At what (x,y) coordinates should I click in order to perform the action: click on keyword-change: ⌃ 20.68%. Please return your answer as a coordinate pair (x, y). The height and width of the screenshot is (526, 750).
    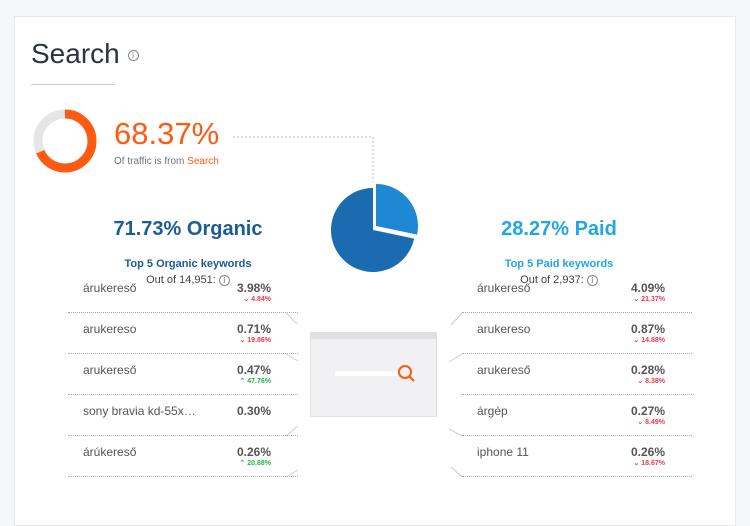
    Looking at the image, I should click on (255, 463).